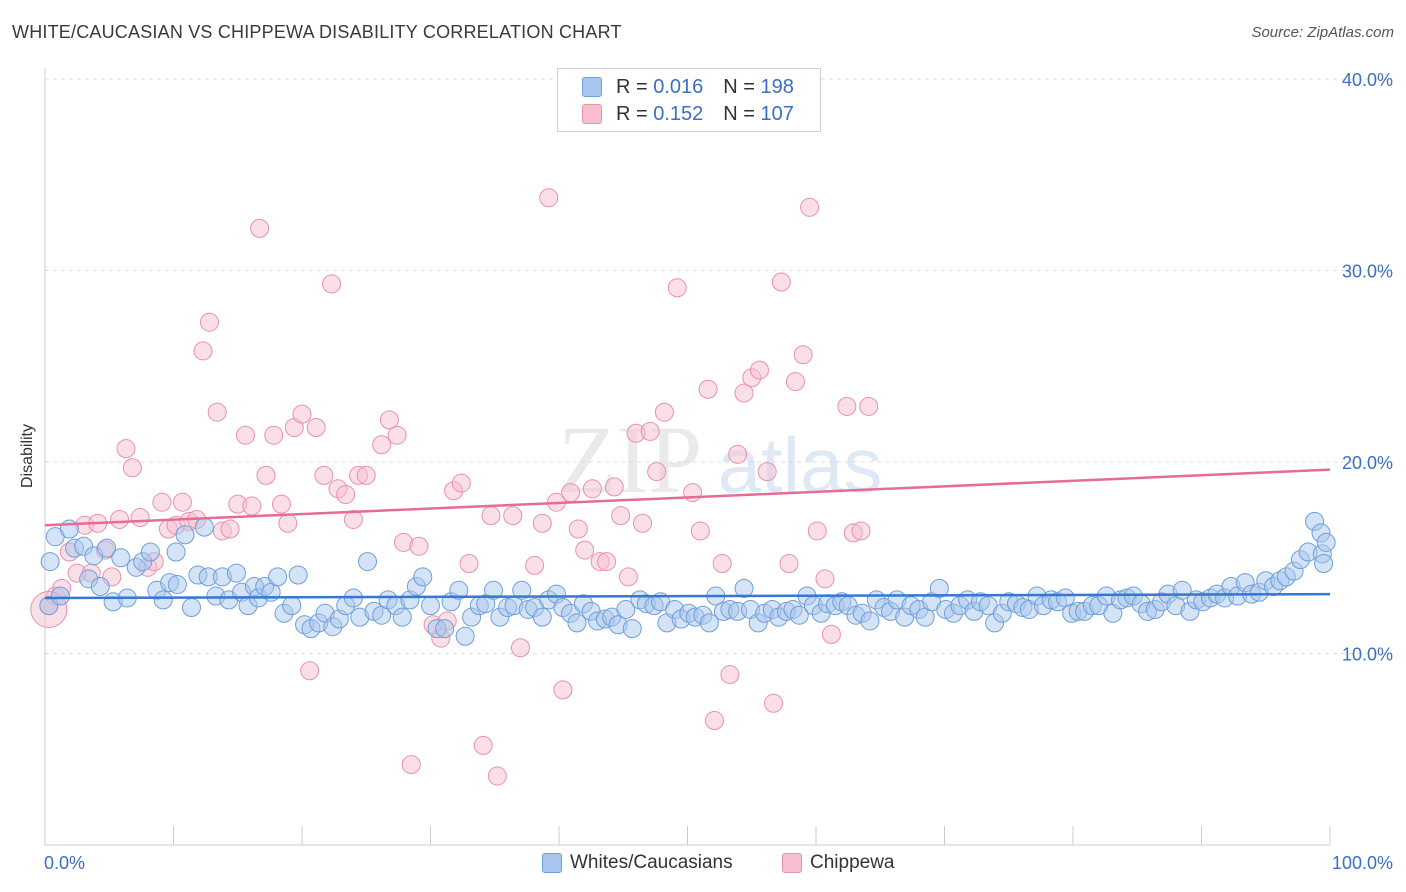  I want to click on trend-line-whites, so click(687, 596).